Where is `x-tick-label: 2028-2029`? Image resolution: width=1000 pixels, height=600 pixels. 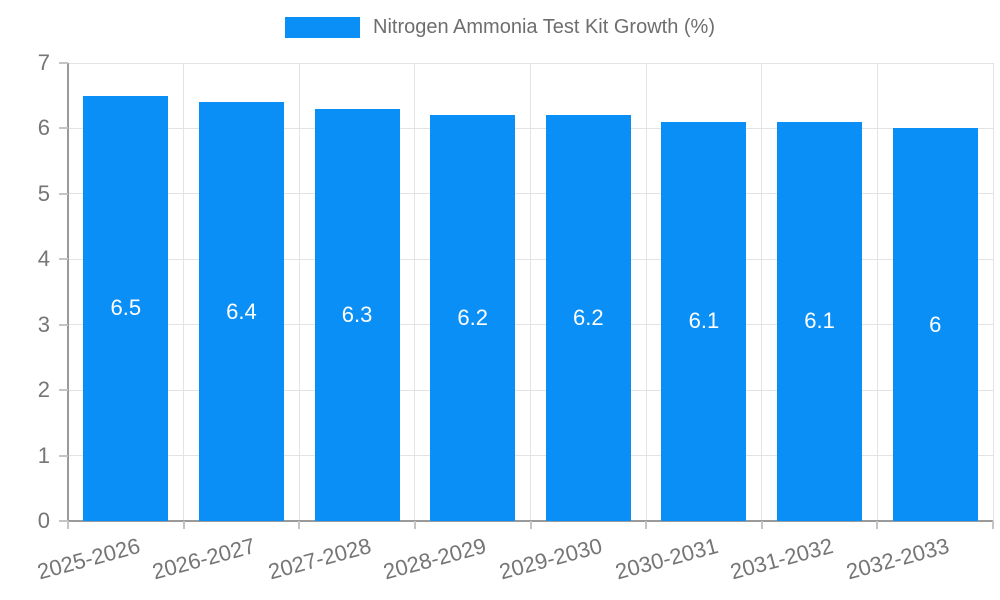
x-tick-label: 2028-2029 is located at coordinates (435, 559).